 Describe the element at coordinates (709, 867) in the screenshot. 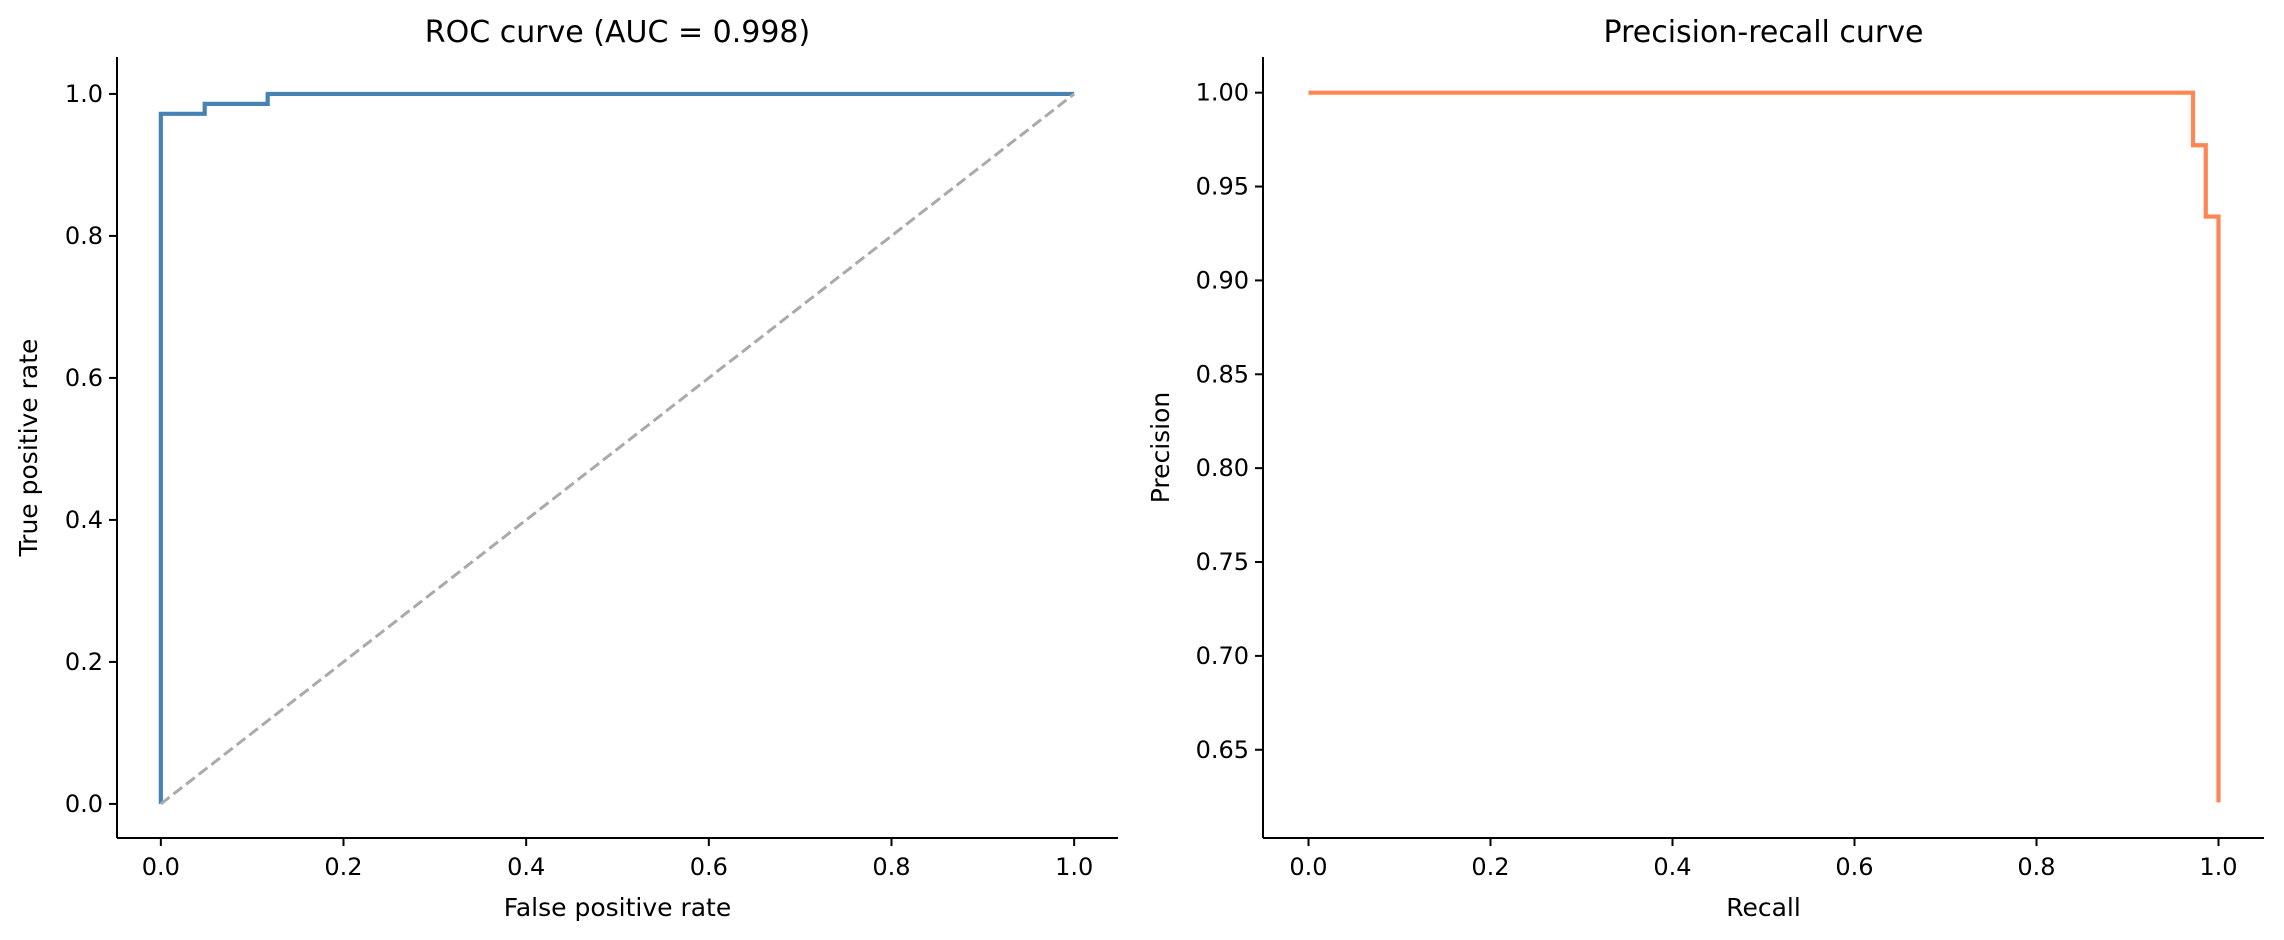

I see `roc-x-tick-label: 0.6` at that location.